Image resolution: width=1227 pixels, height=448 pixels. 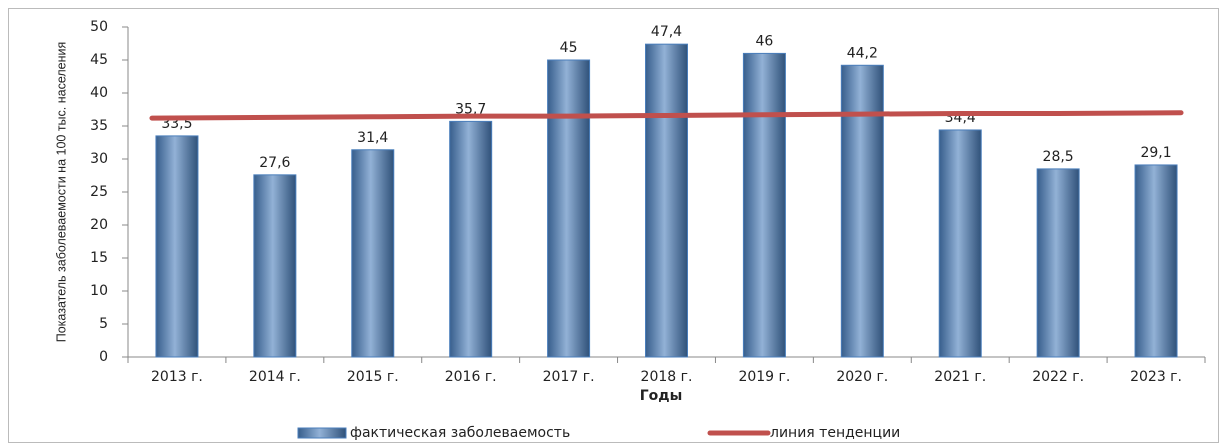 I want to click on y-tick-label: 15, so click(x=99, y=258).